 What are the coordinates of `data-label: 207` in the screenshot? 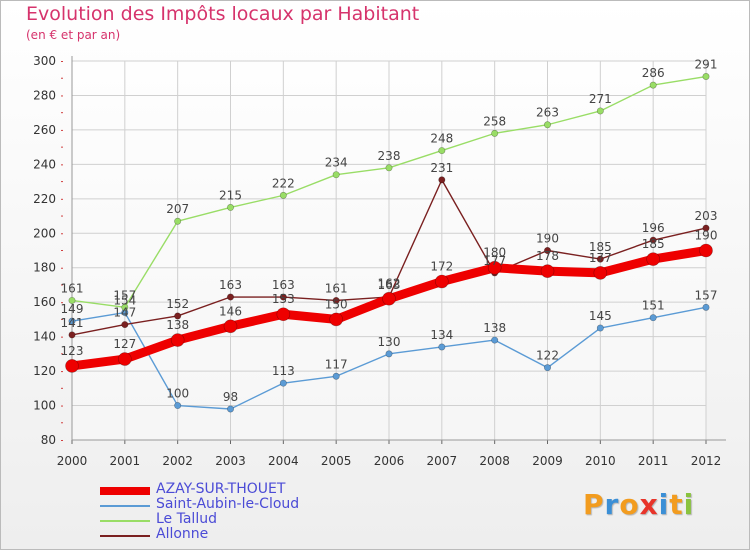 It's located at (177, 209).